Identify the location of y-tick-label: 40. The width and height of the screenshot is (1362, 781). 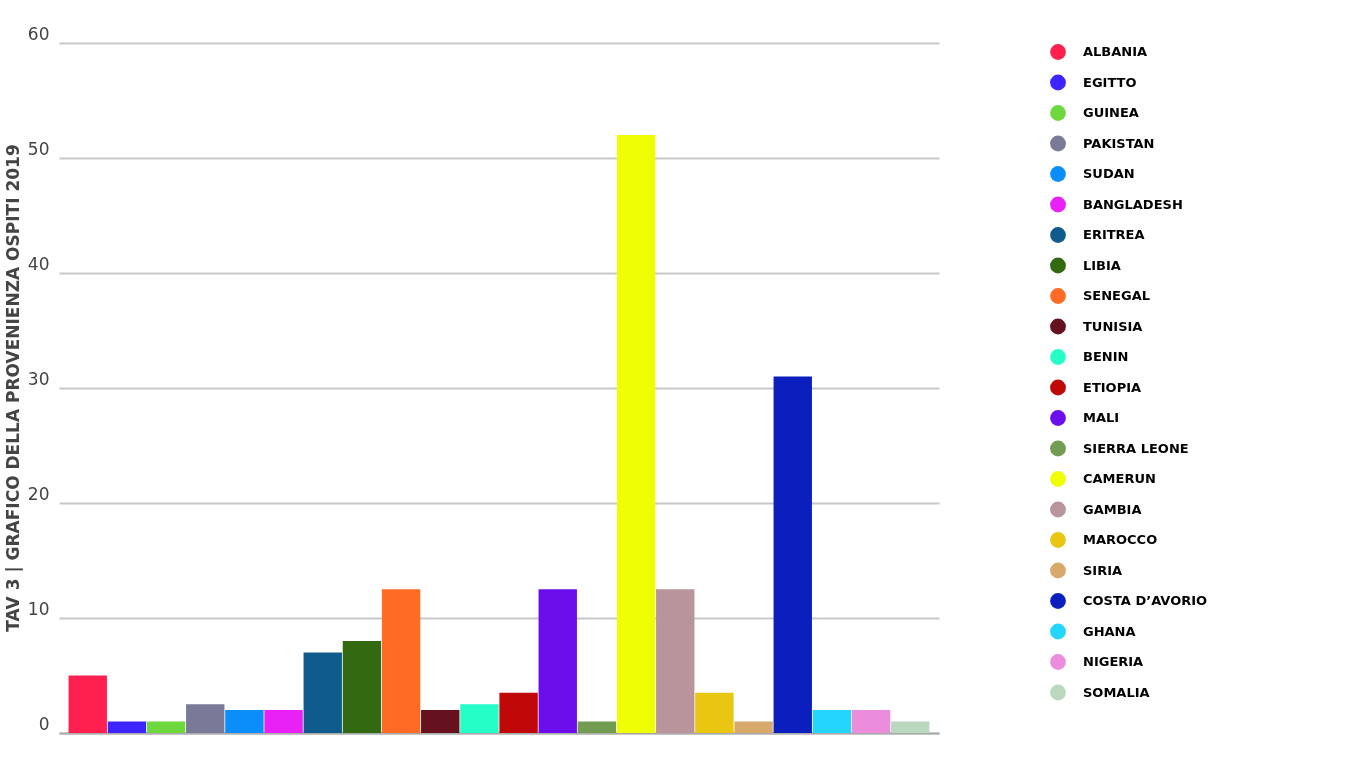
(38, 263).